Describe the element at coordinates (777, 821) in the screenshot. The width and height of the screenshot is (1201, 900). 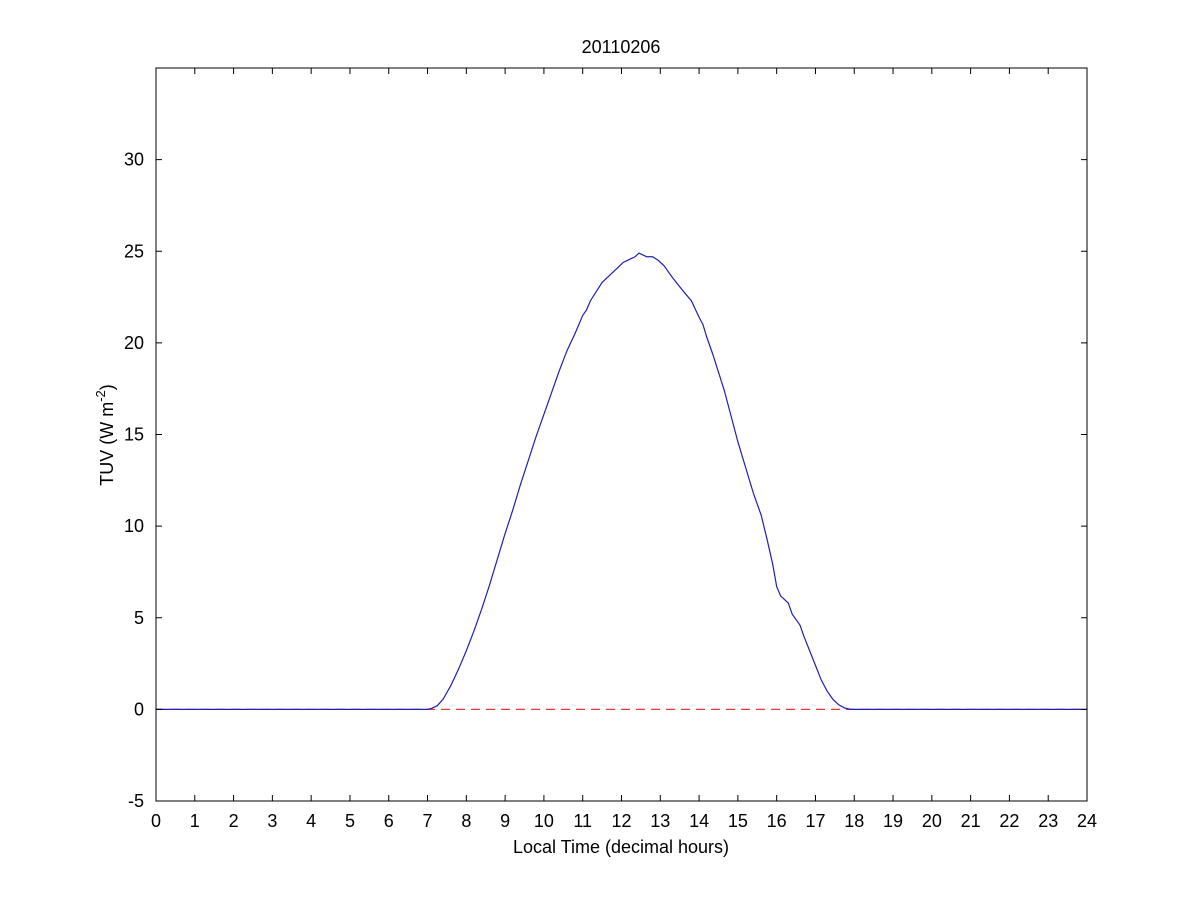
I see `x-tick-label: 16` at that location.